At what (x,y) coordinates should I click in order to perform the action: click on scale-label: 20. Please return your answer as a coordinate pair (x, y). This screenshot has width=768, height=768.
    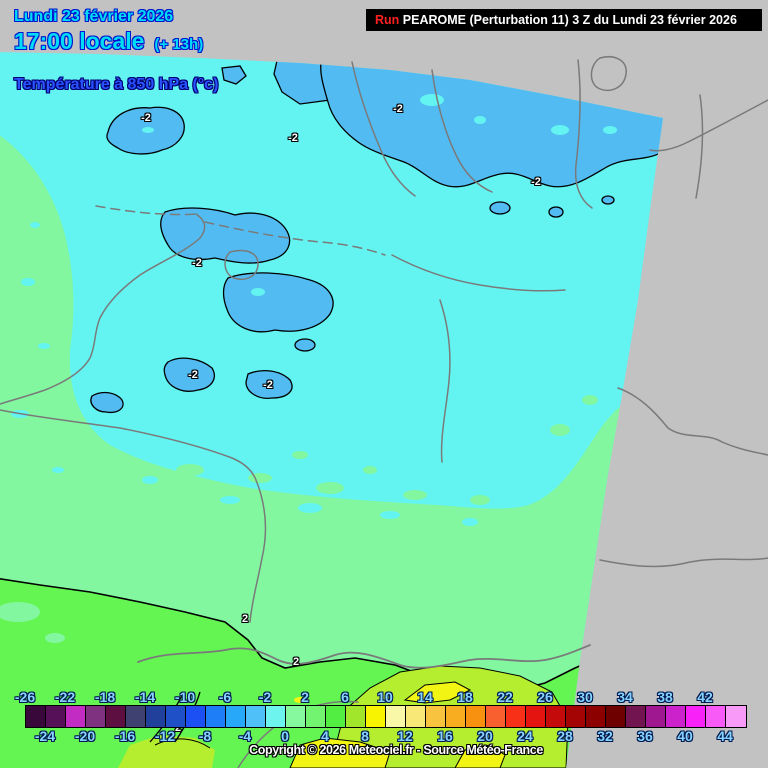
    Looking at the image, I should click on (485, 736).